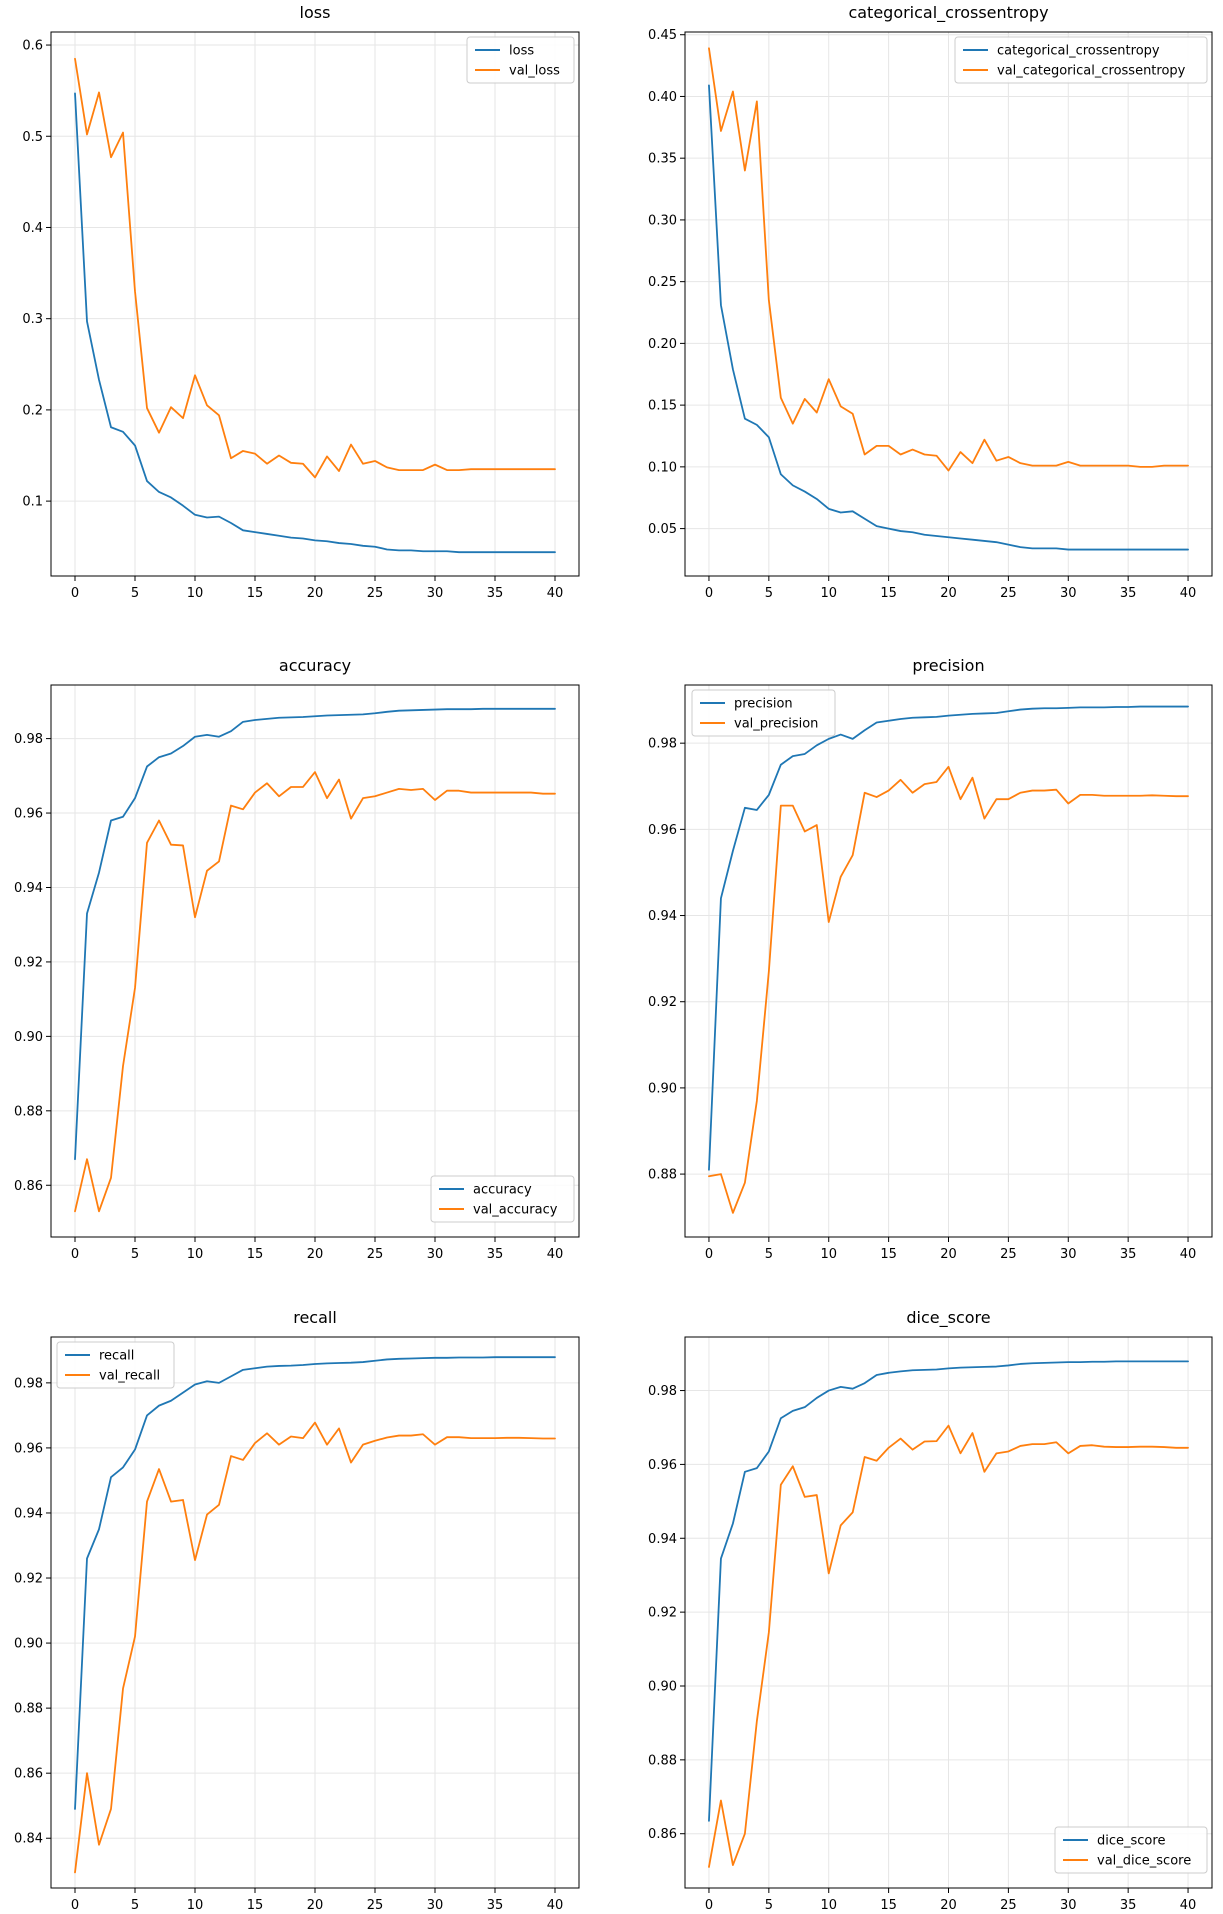 This screenshot has height=1914, width=1223. What do you see at coordinates (662, 1175) in the screenshot?
I see `chart-3-ytick-label: 0.88` at bounding box center [662, 1175].